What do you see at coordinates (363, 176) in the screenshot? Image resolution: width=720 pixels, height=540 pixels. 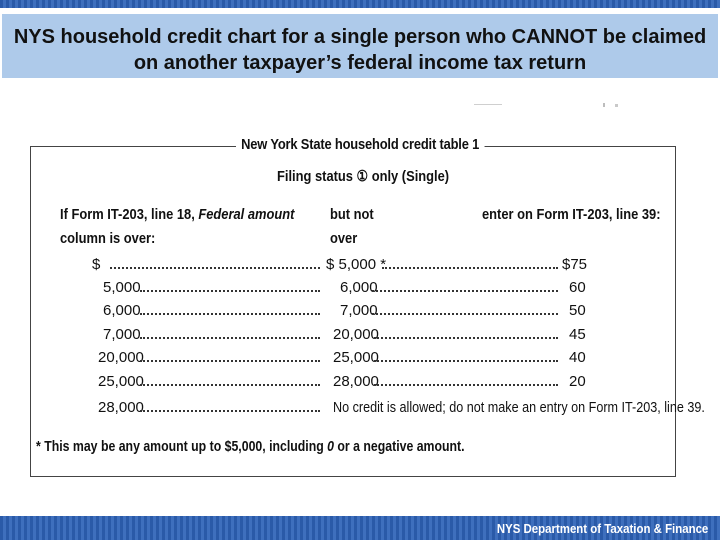 I see `table-subtitle: Filing status ① only (Single)` at bounding box center [363, 176].